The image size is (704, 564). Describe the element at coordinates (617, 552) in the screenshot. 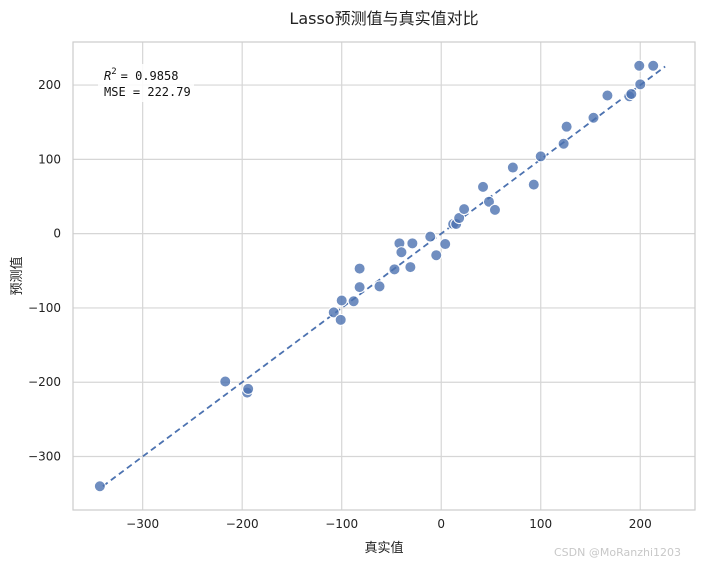

I see `watermark: CSDN @MoRanzhi1203` at that location.